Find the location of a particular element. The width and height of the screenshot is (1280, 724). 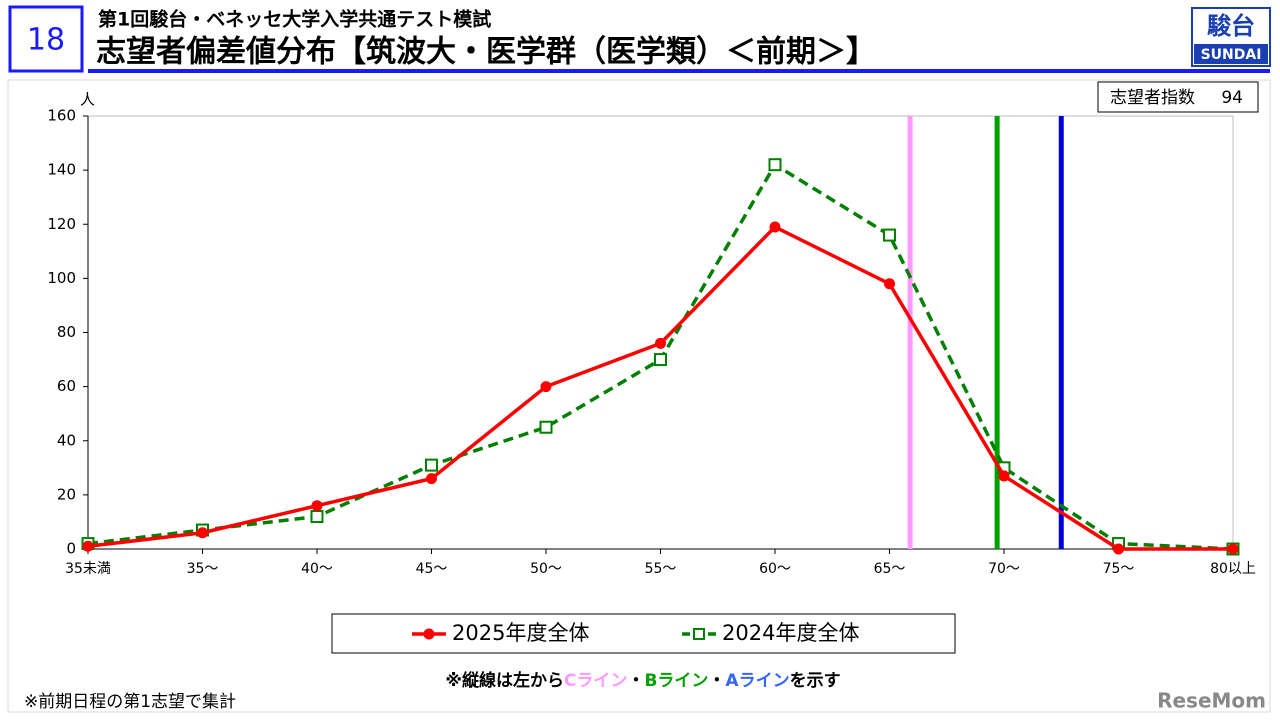

logo-text: SUNDAI is located at coordinates (1231, 55).